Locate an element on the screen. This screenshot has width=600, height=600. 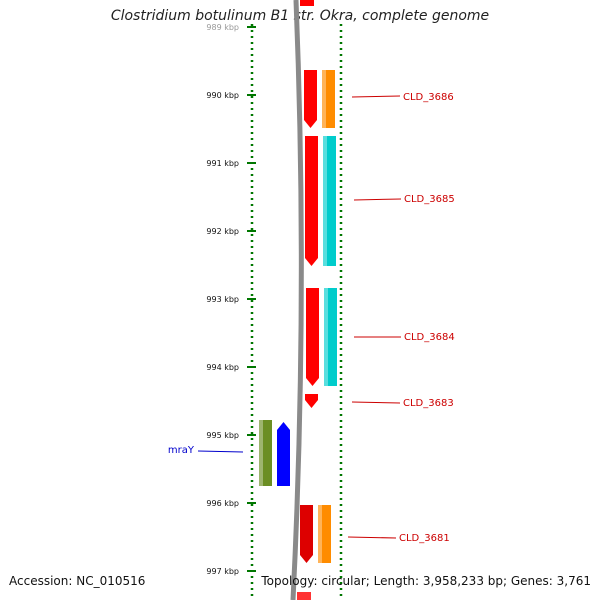
tick-label: 996 kbp is located at coordinates (222, 503).